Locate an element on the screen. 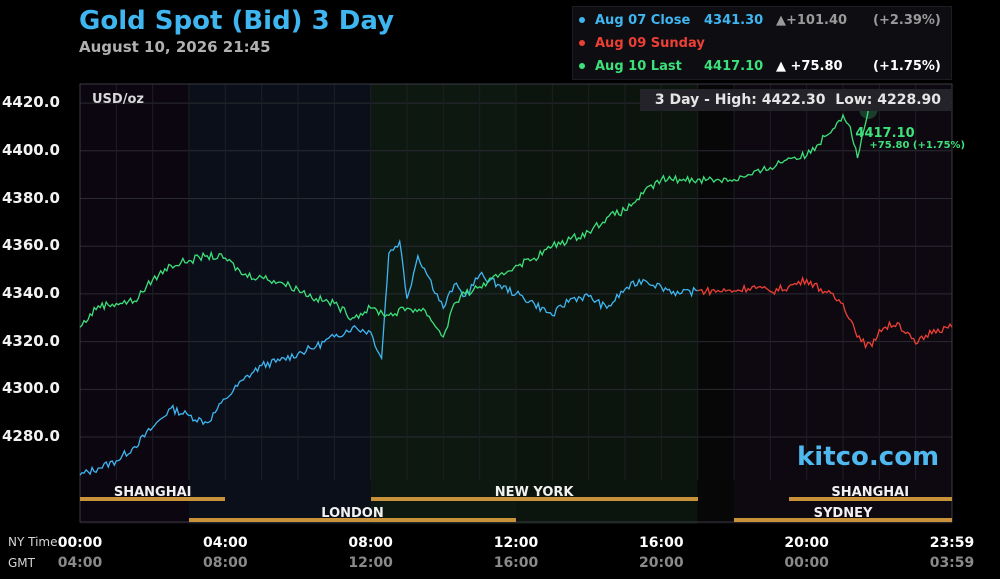  market-label-sydney: SYDNEY is located at coordinates (843, 513).